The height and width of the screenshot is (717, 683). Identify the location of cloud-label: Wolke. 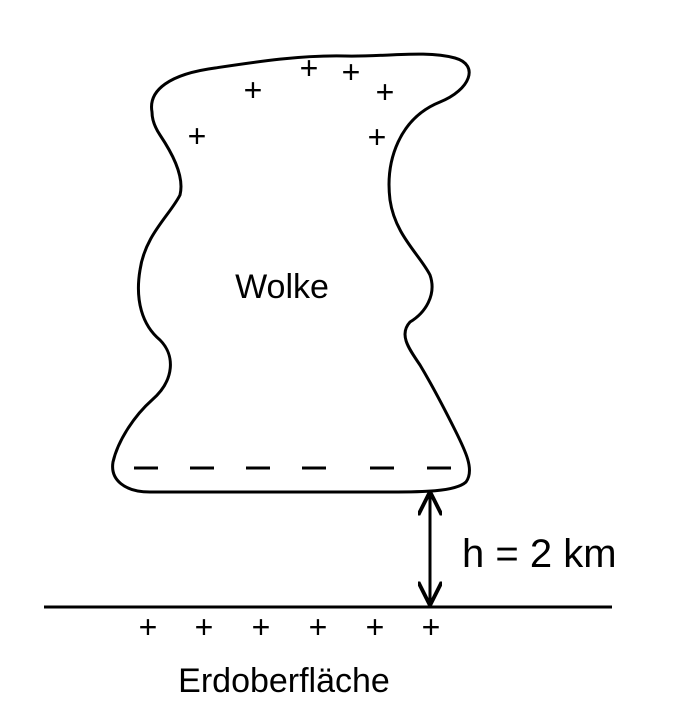
(282, 287).